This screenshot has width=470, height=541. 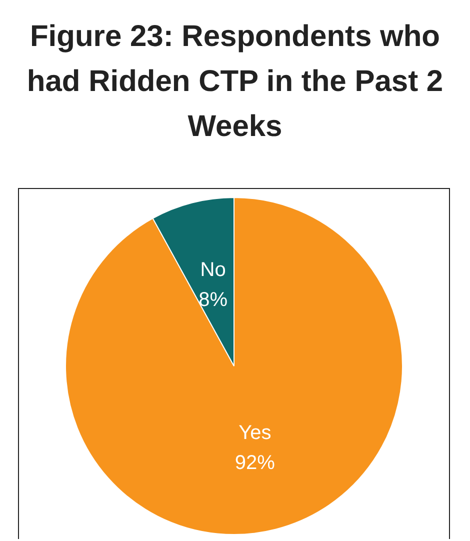 I want to click on data-label: 92%, so click(x=255, y=463).